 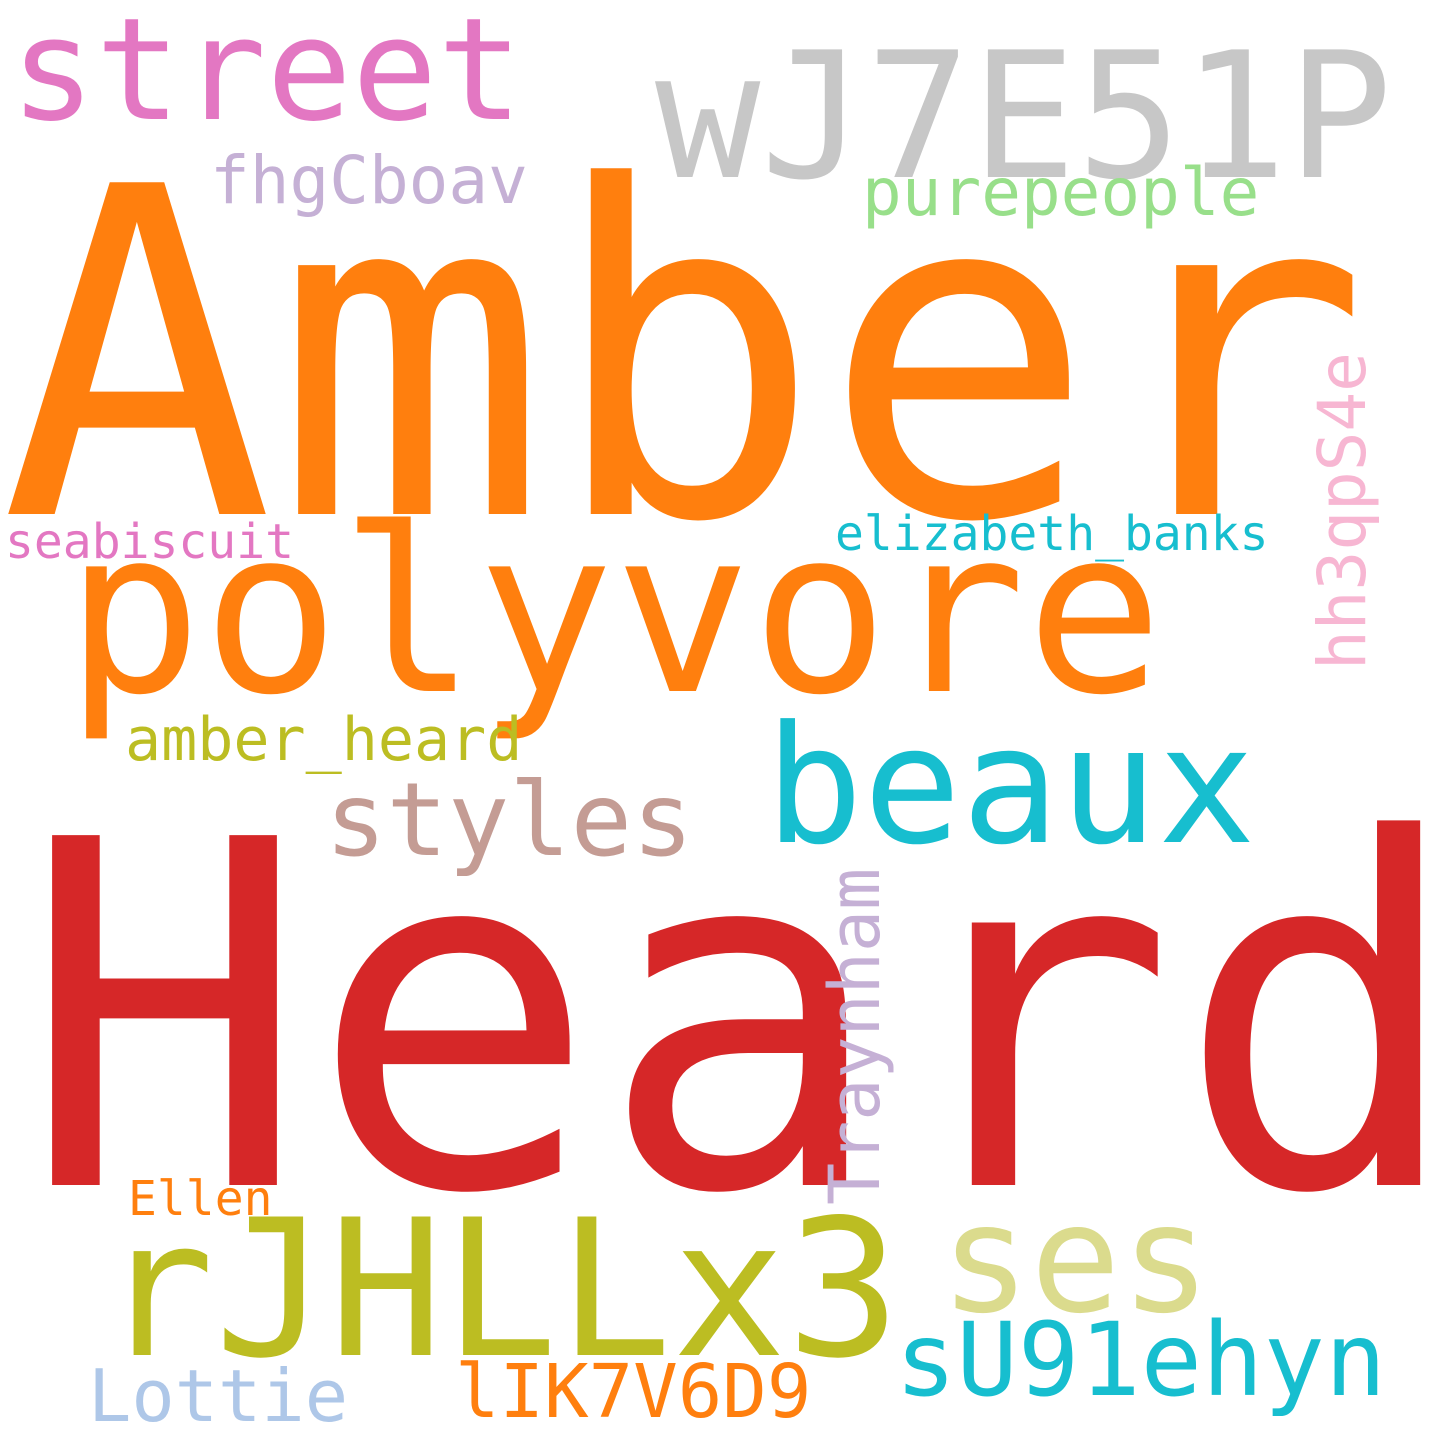 What do you see at coordinates (1010, 786) in the screenshot?
I see `word-beaux: beaux` at bounding box center [1010, 786].